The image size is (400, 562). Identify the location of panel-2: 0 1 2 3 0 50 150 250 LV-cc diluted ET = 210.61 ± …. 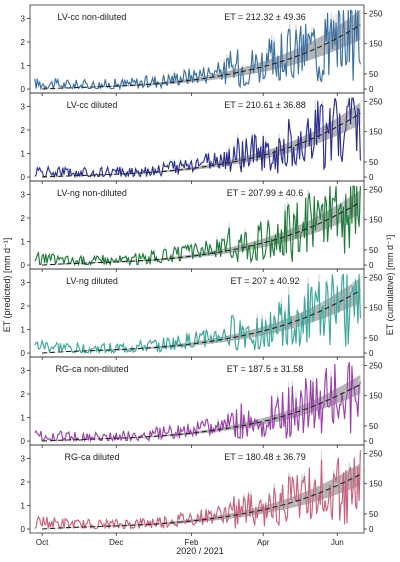
(202, 138).